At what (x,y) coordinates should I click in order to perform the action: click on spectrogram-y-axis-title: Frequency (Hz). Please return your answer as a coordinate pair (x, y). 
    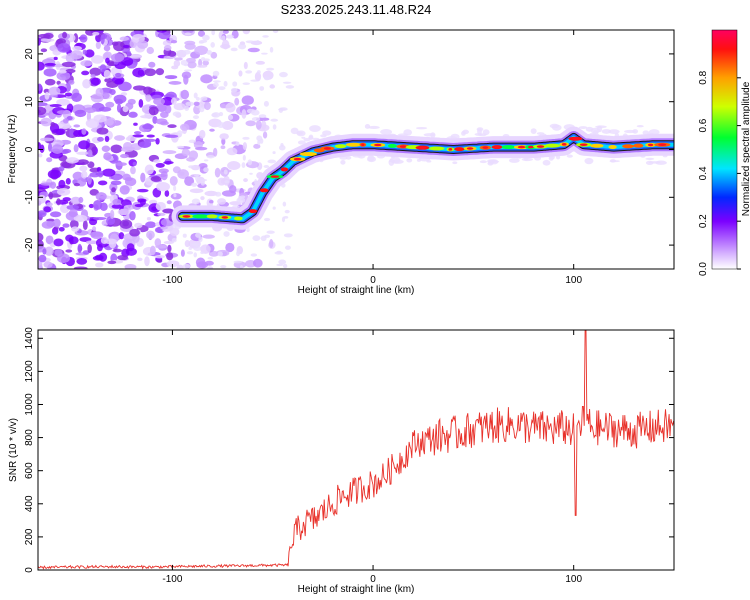
    Looking at the image, I should click on (12, 149).